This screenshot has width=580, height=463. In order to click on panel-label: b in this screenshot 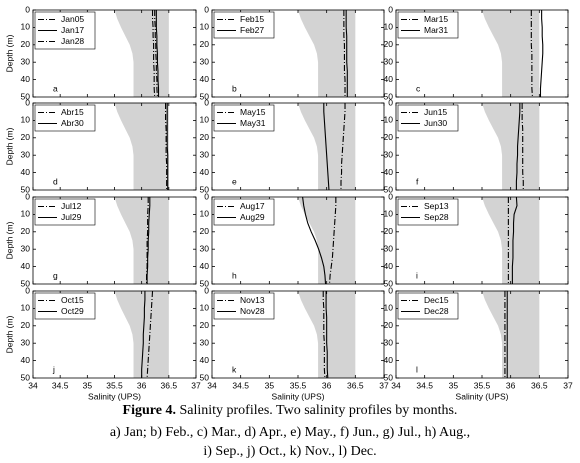, I will do `click(234, 88)`.